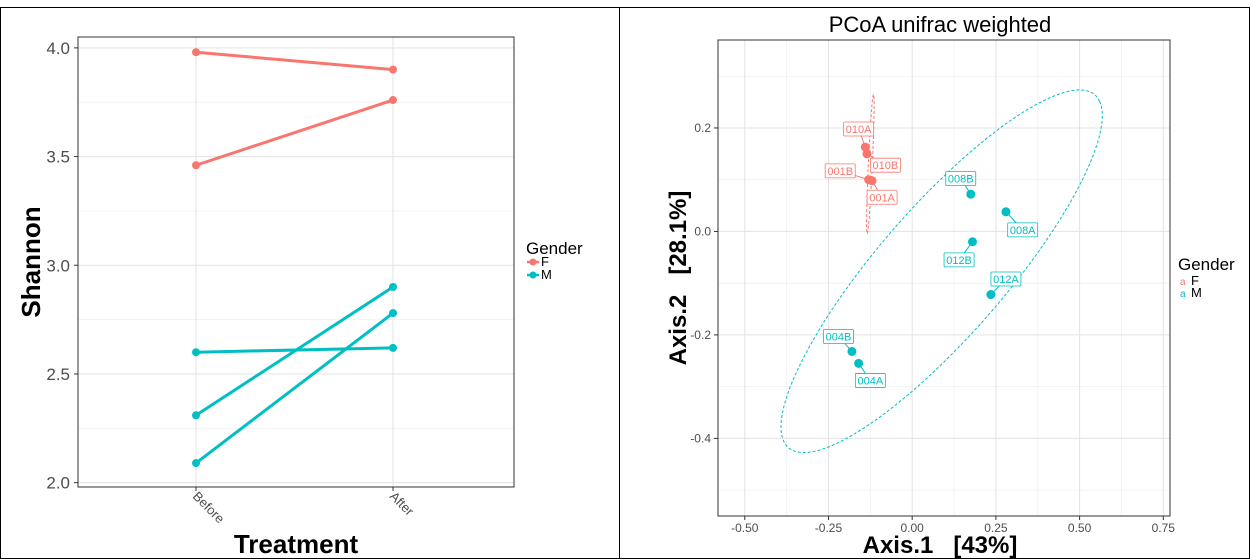 The height and width of the screenshot is (559, 1250). I want to click on right-point-label: 008A, so click(1023, 231).